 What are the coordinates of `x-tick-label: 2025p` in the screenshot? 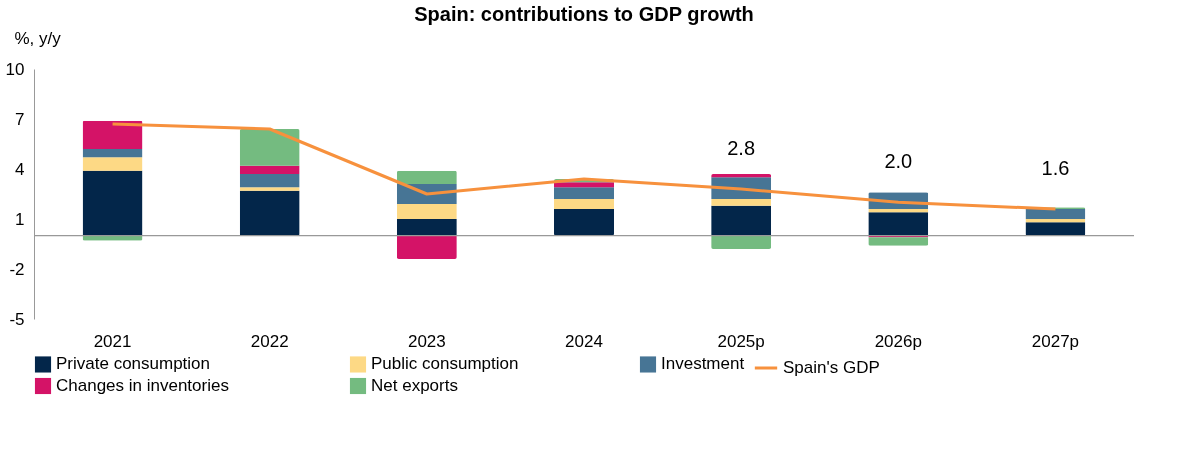 It's located at (741, 341).